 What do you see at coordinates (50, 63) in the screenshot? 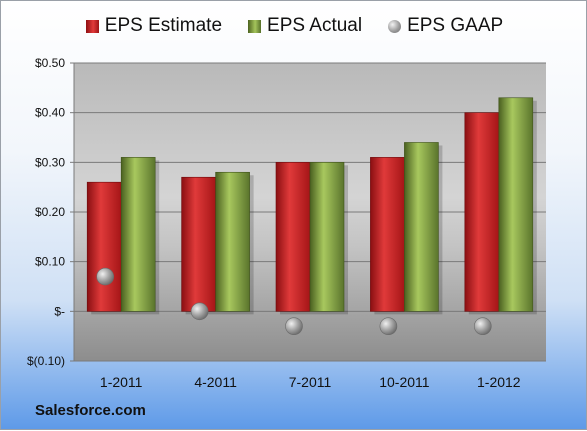
I see `y-tick-label: $0.50` at bounding box center [50, 63].